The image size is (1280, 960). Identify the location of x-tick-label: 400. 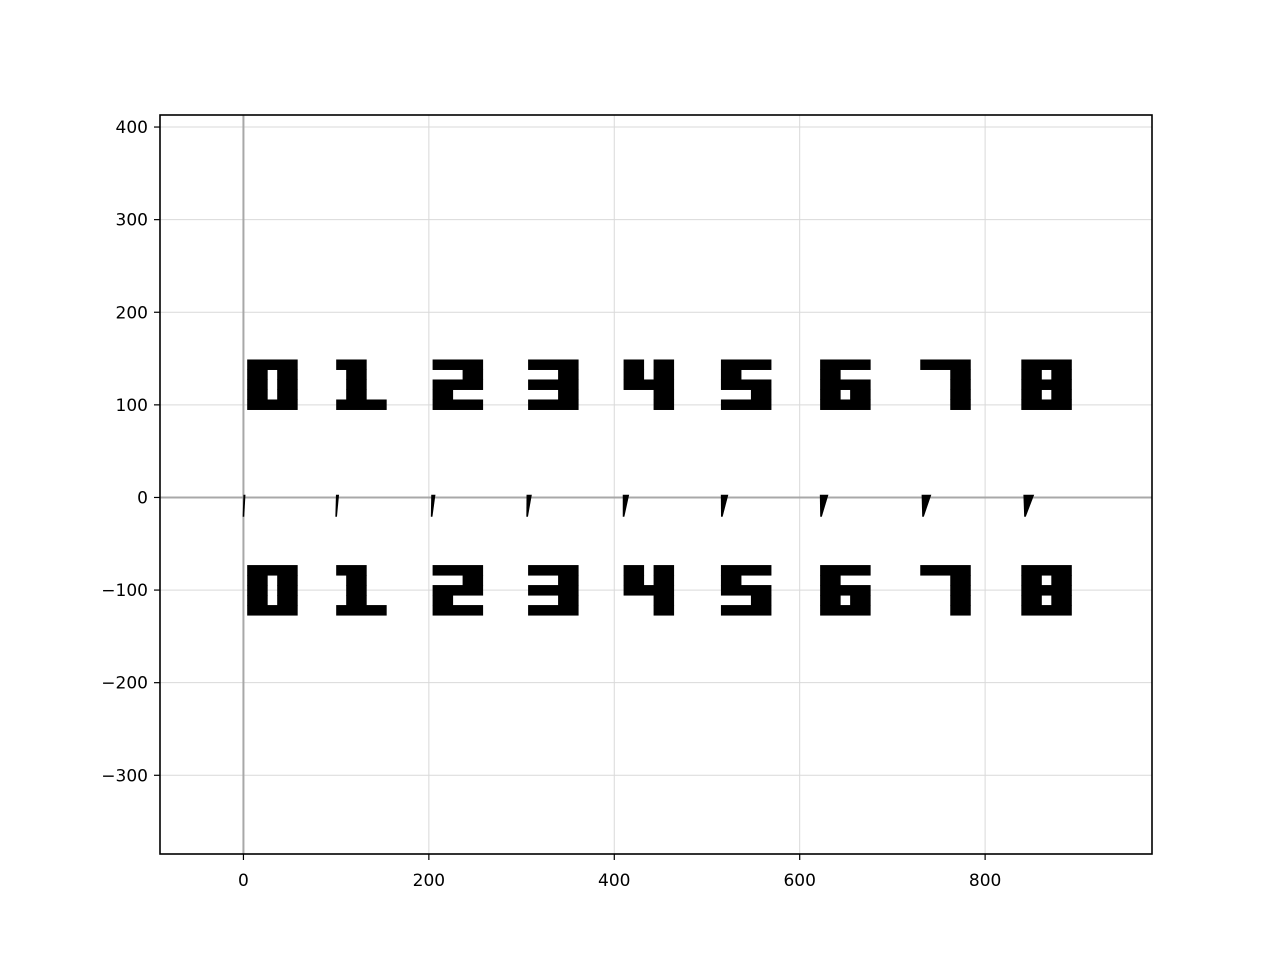
(614, 881).